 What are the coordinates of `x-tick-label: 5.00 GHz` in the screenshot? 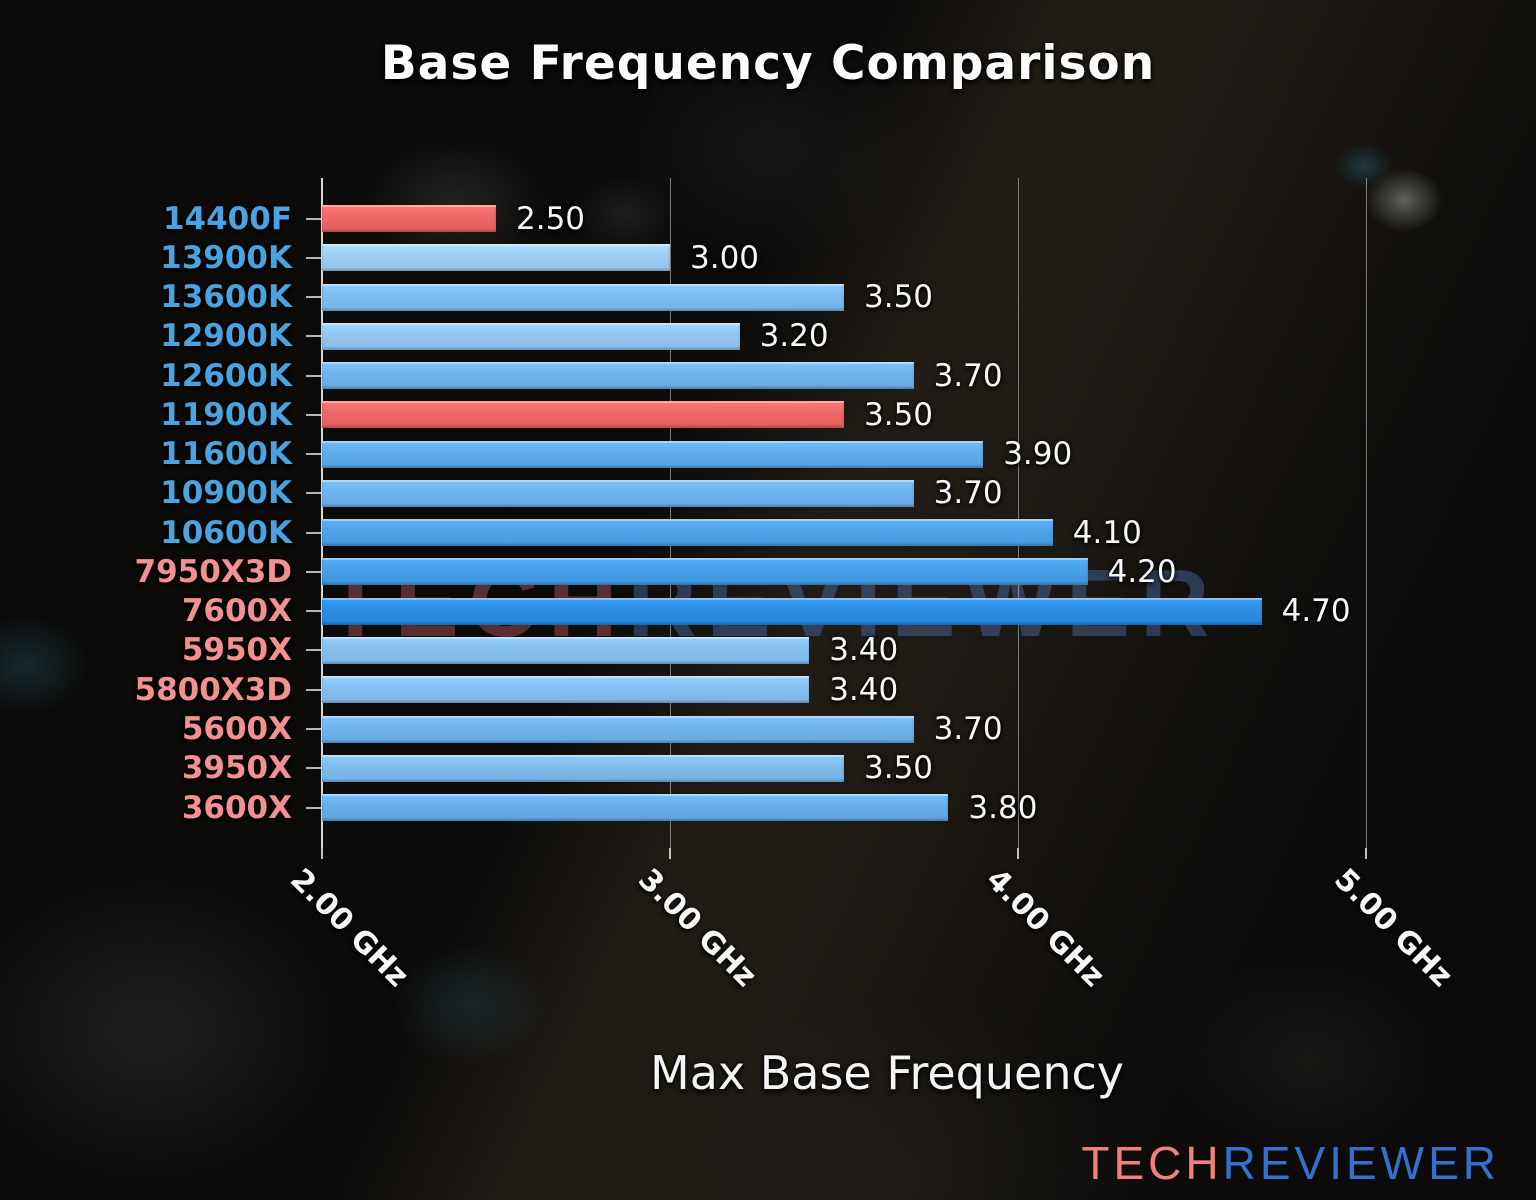 It's located at (1393, 928).